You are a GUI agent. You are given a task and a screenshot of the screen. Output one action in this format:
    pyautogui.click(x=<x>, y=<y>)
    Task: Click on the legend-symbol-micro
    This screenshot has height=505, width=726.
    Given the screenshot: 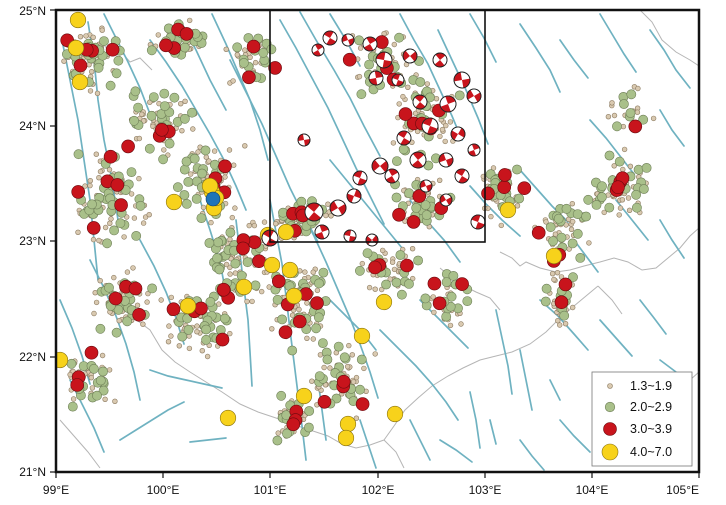 What is the action you would take?
    pyautogui.click(x=610, y=386)
    